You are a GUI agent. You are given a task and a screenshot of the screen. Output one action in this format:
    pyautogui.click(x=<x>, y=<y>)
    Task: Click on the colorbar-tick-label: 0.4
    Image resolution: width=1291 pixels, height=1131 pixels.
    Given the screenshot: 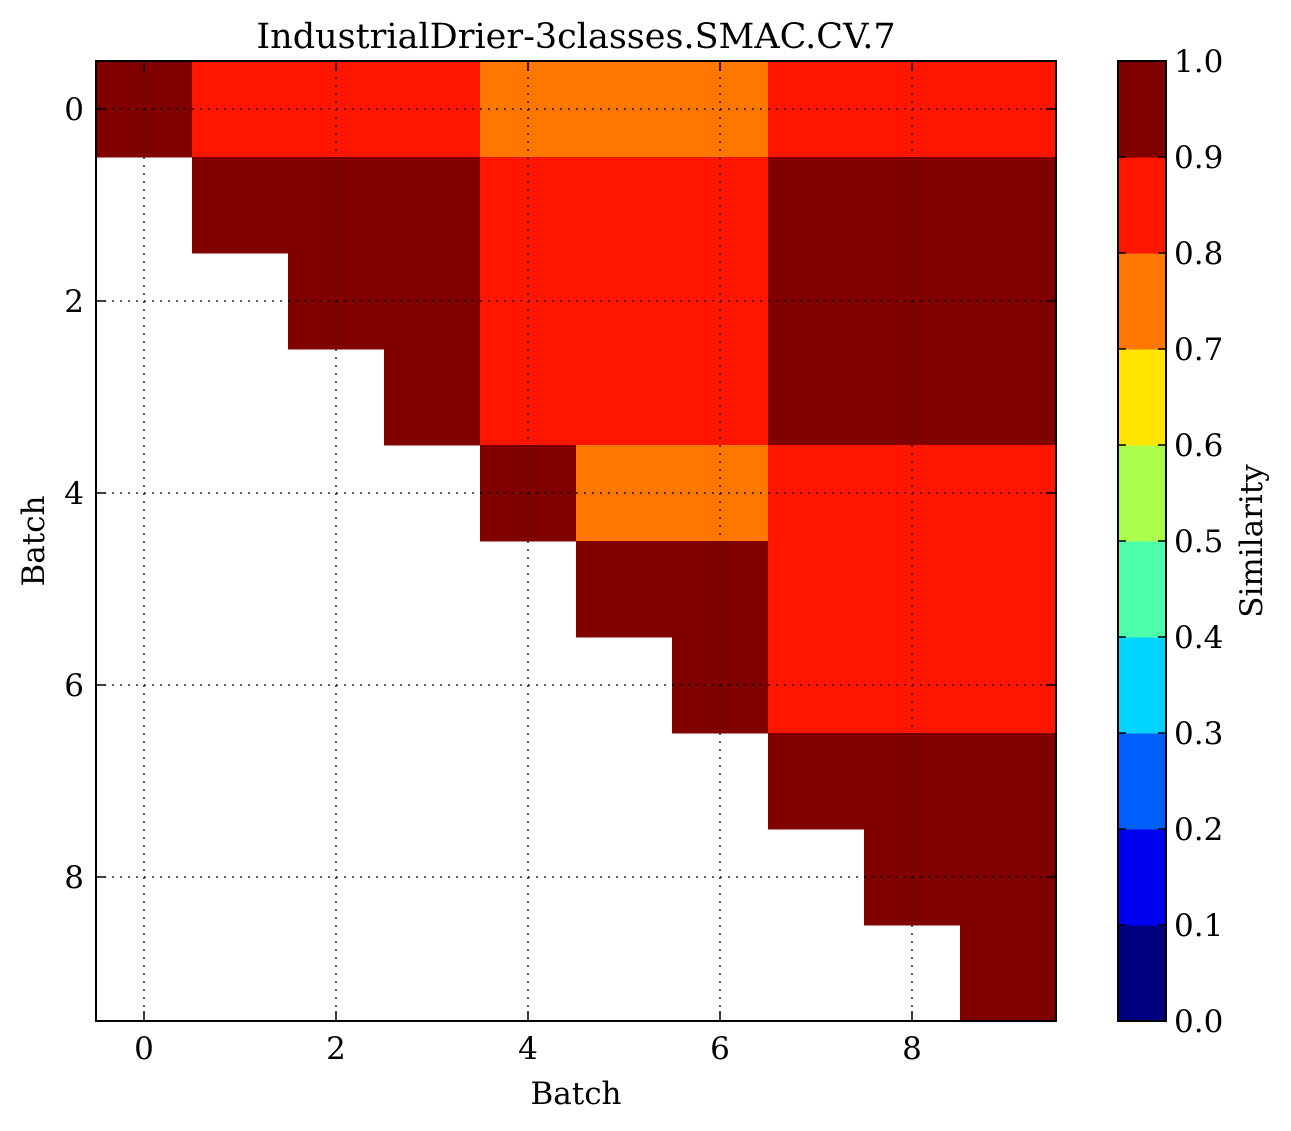 What is the action you would take?
    pyautogui.click(x=1198, y=638)
    